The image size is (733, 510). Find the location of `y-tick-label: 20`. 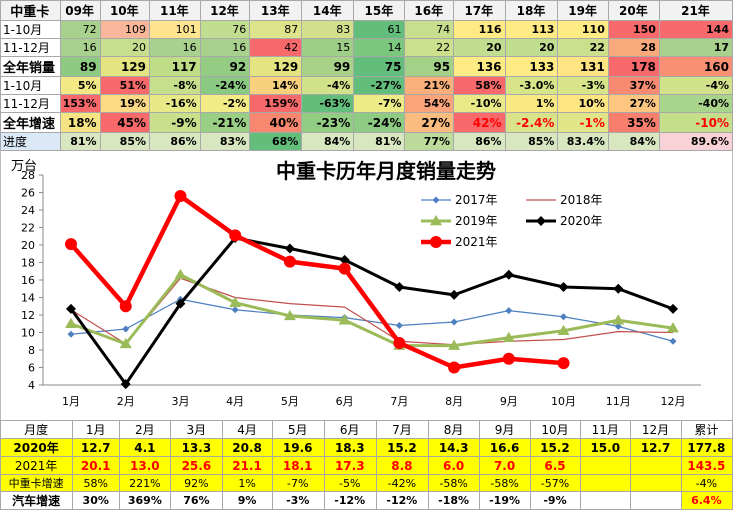

y-tick-label: 20 is located at coordinates (28, 245).